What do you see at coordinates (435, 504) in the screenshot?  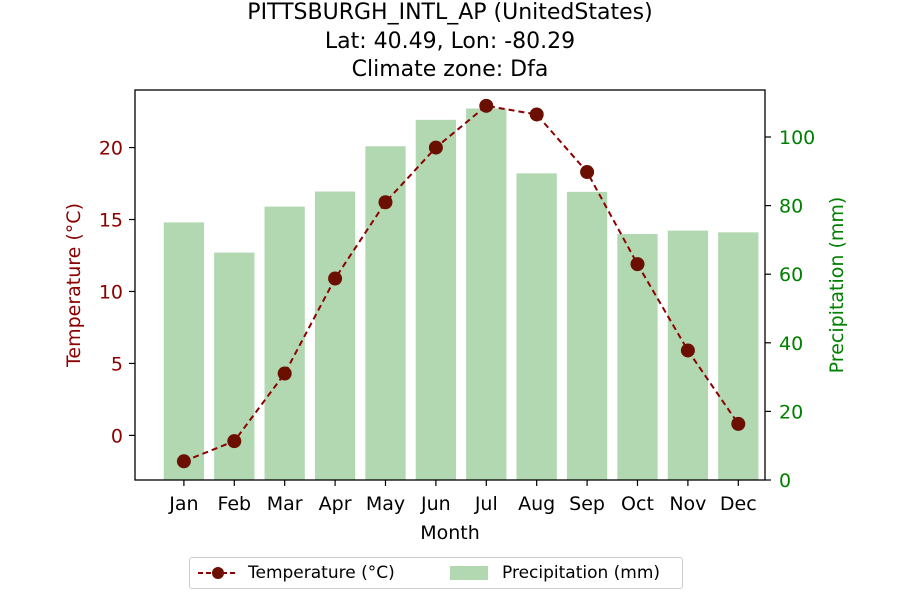 I see `x-tick-label-jun: Jun` at bounding box center [435, 504].